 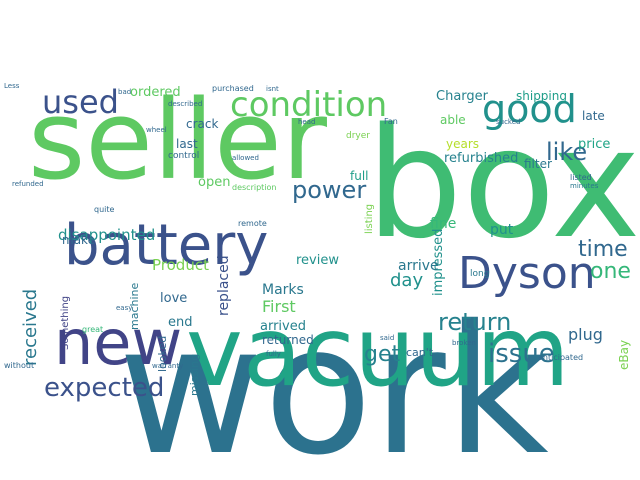 What do you see at coordinates (603, 249) in the screenshot?
I see `word-time: time` at bounding box center [603, 249].